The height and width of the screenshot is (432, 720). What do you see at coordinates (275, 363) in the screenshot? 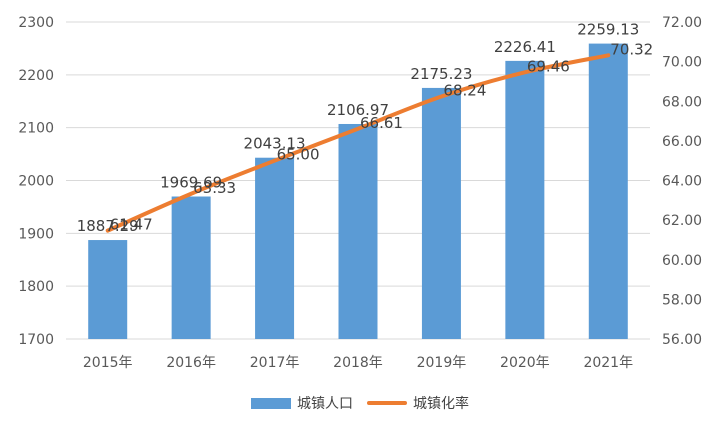
I see `x-axis-tick-label: 2017年` at bounding box center [275, 363].